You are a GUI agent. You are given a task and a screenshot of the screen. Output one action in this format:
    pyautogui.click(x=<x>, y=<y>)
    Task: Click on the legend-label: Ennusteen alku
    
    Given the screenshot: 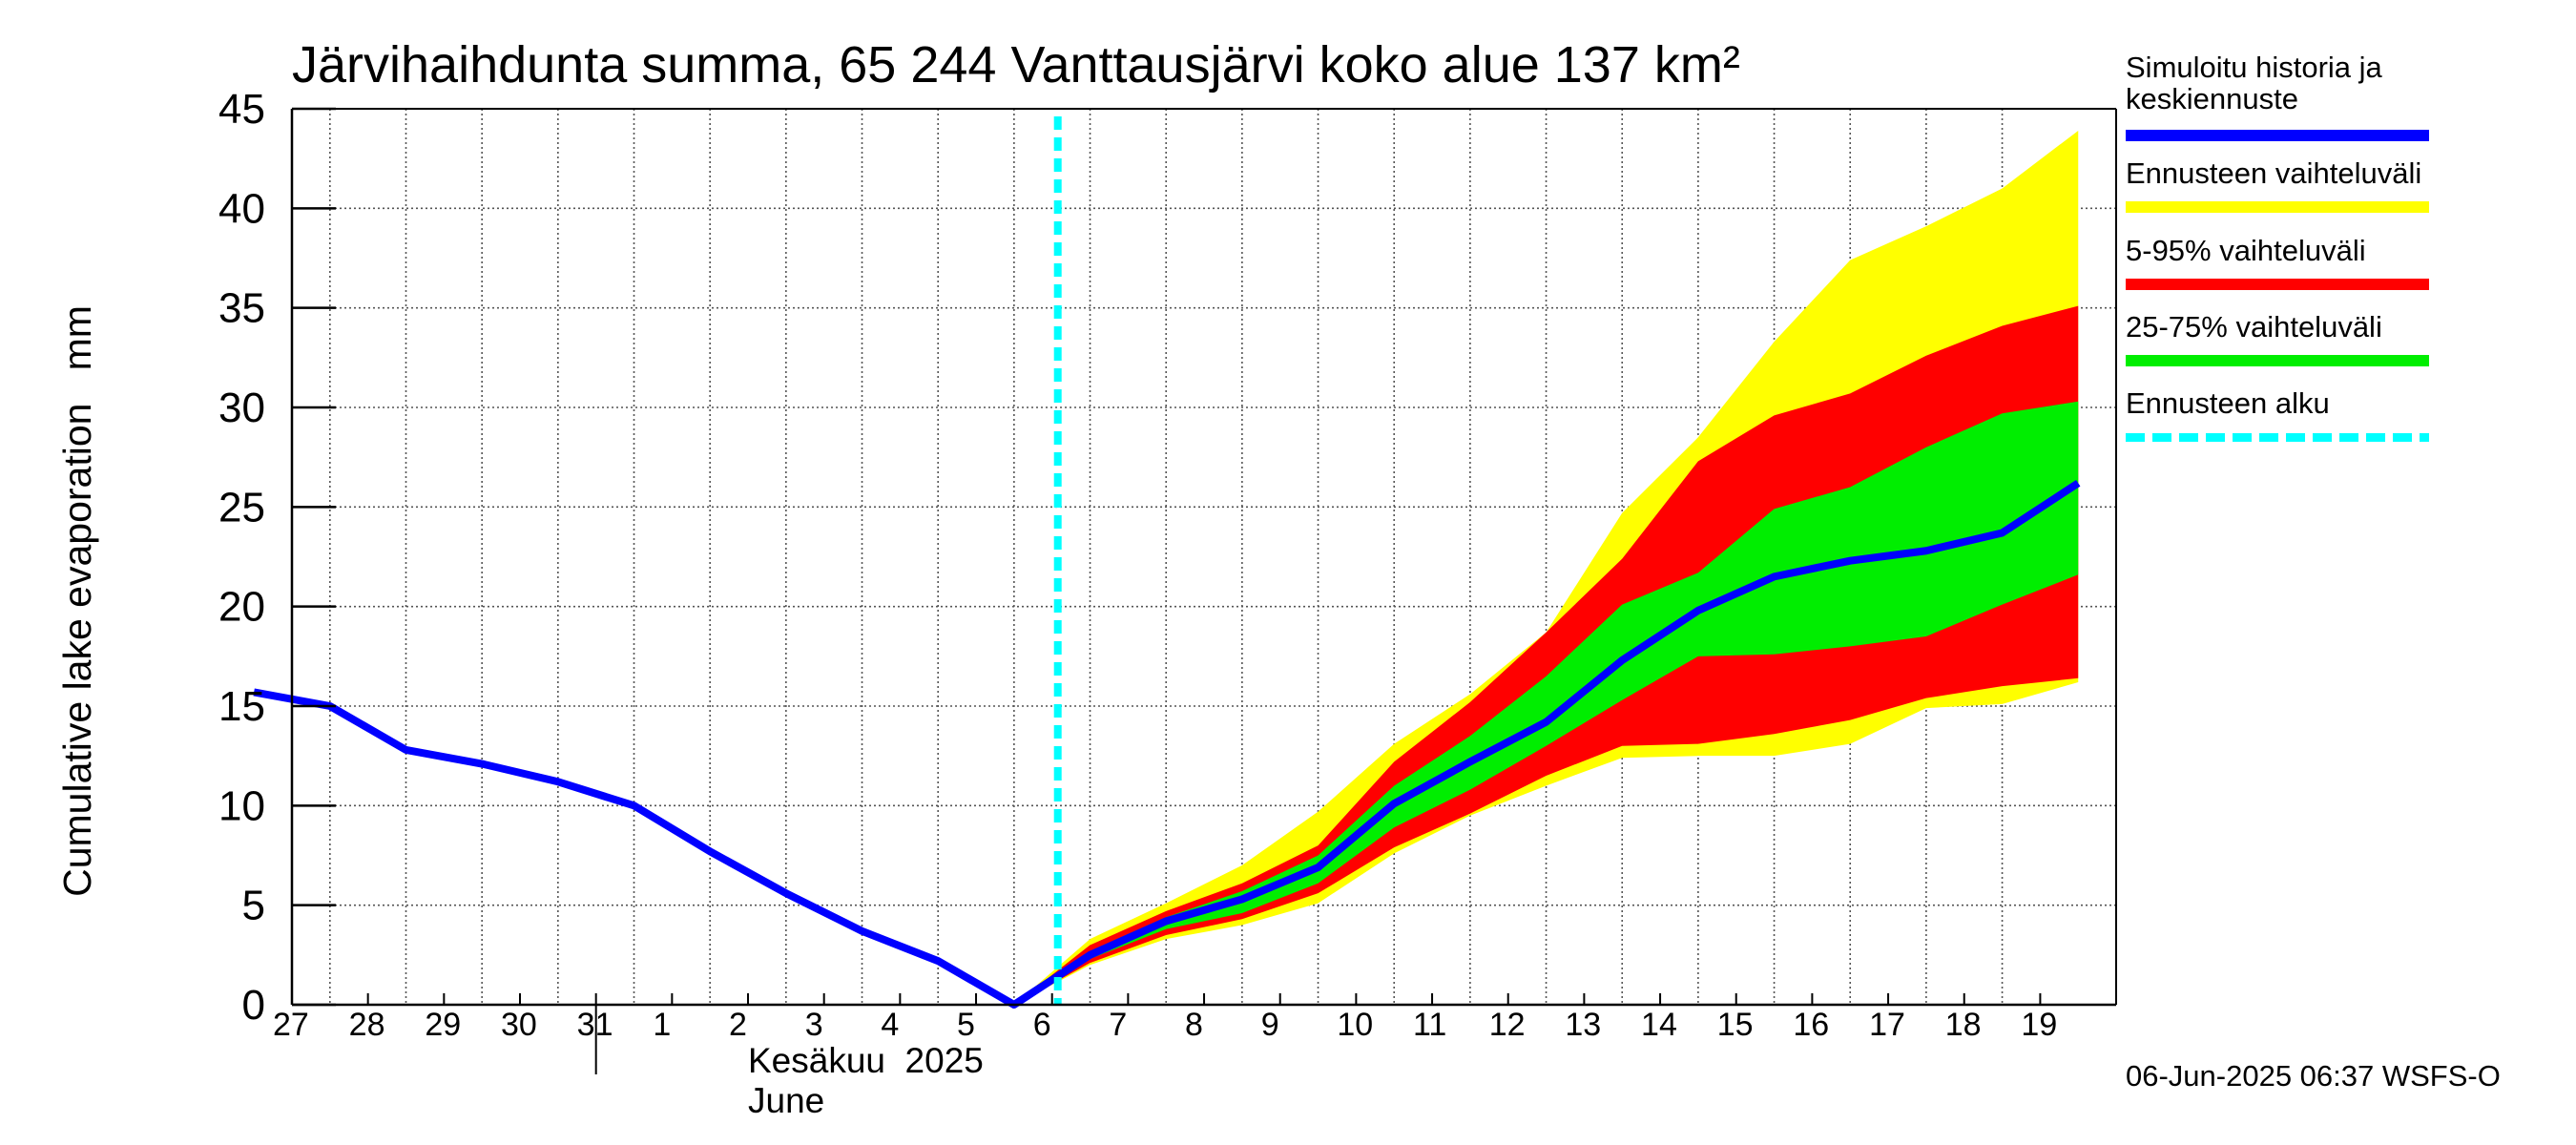 What is the action you would take?
    pyautogui.click(x=2228, y=403)
    